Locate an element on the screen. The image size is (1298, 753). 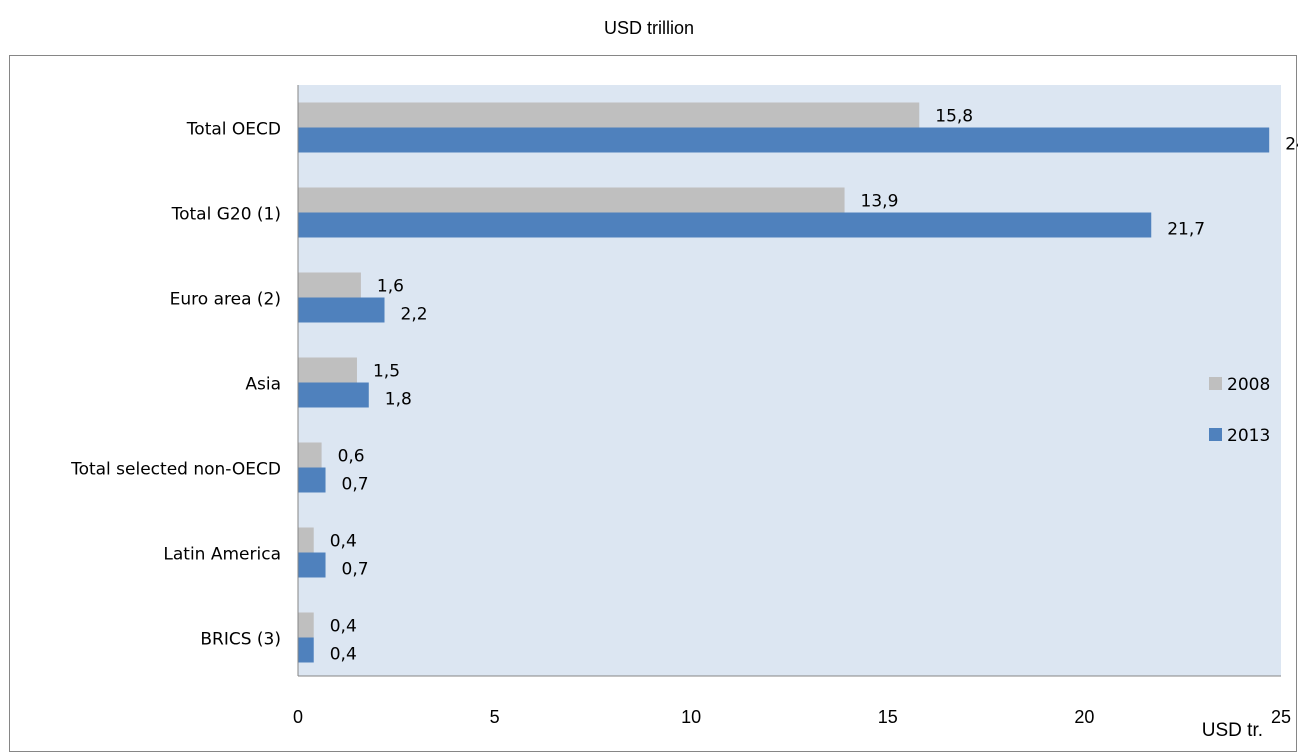
value-label-2008: 1,6 is located at coordinates (390, 287).